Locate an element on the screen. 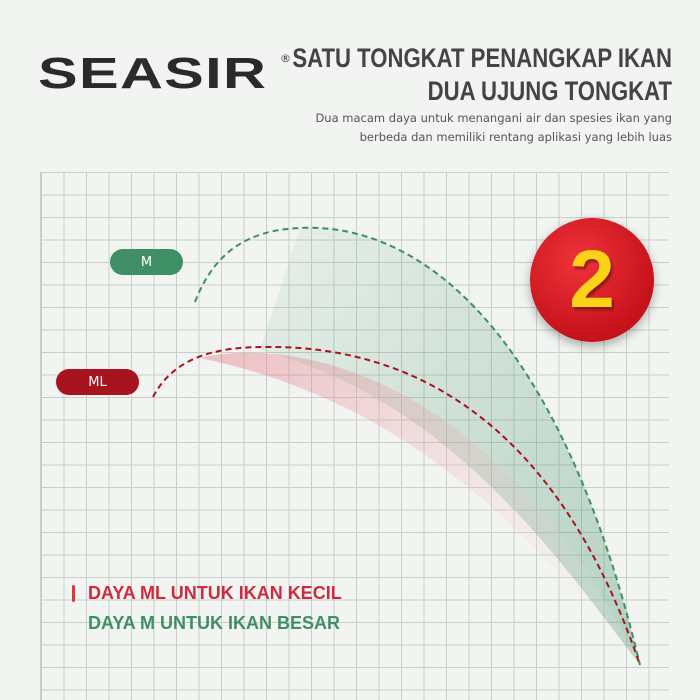  number-badge: 2 is located at coordinates (592, 280).